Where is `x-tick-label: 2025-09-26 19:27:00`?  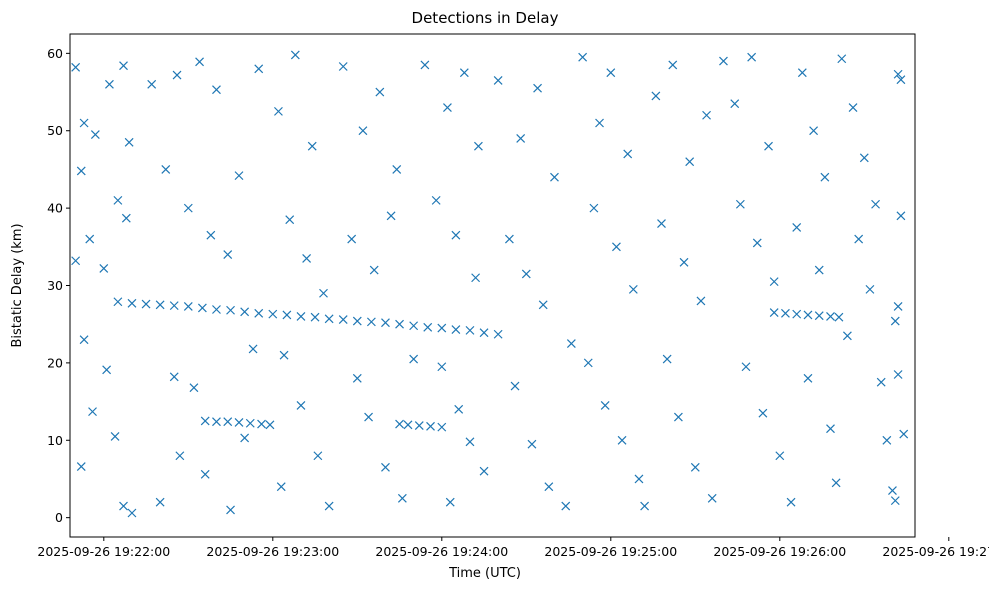
x-tick-label: 2025-09-26 19:27:00 is located at coordinates (935, 551).